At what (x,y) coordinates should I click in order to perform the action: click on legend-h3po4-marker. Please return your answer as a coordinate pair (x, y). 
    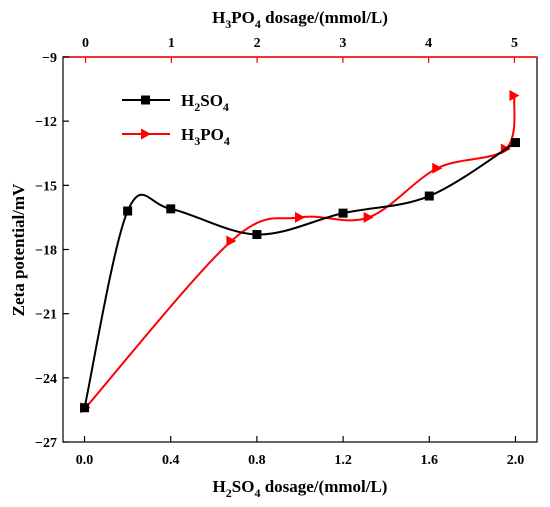
    Looking at the image, I should click on (146, 134).